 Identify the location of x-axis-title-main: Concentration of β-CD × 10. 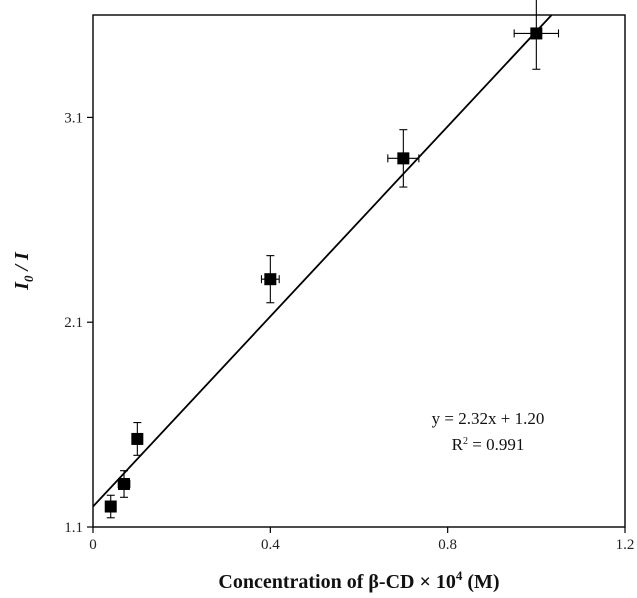
(336, 582).